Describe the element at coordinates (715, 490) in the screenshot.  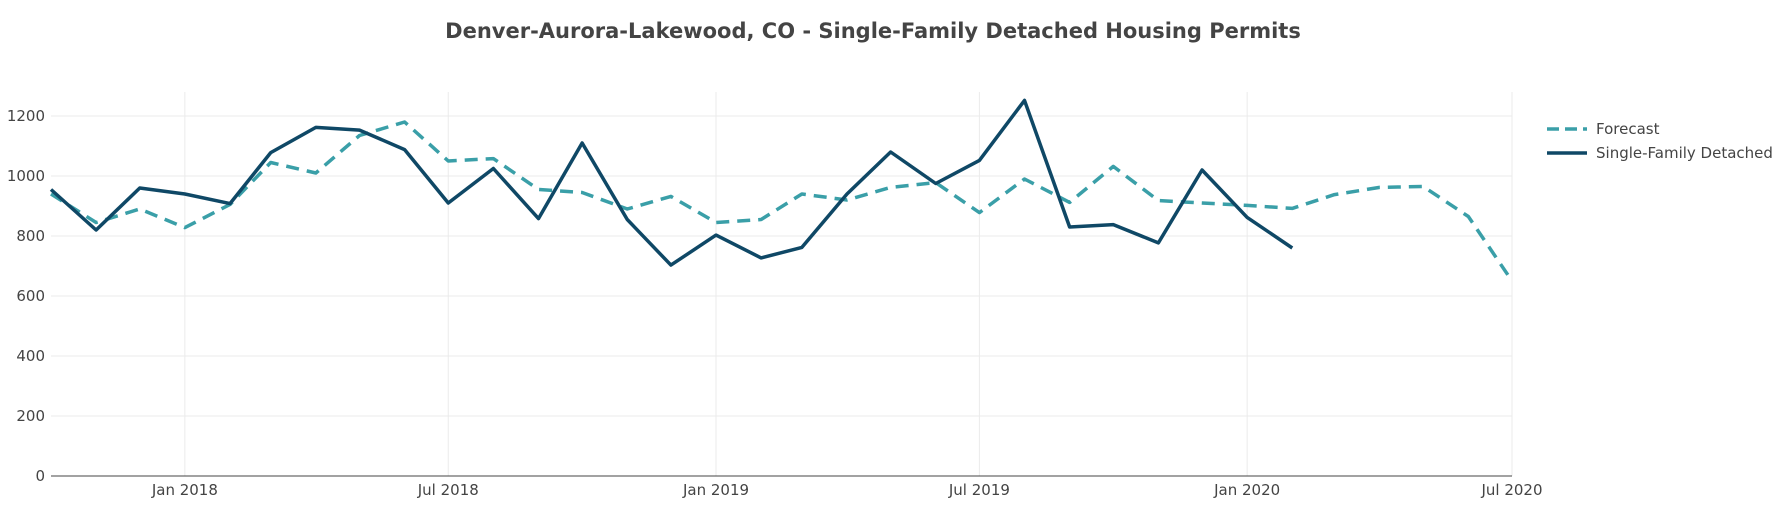
I see `x-tick-label: Jan 2019` at that location.